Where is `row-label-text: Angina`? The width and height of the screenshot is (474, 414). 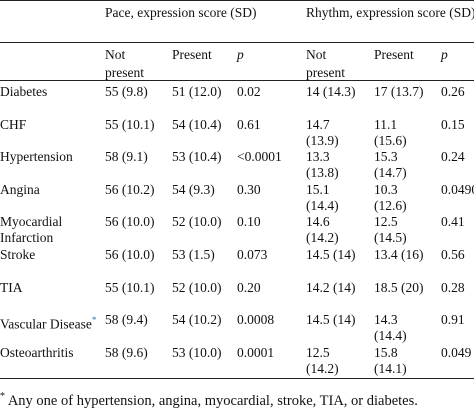 row-label-text: Angina is located at coordinates (20, 189).